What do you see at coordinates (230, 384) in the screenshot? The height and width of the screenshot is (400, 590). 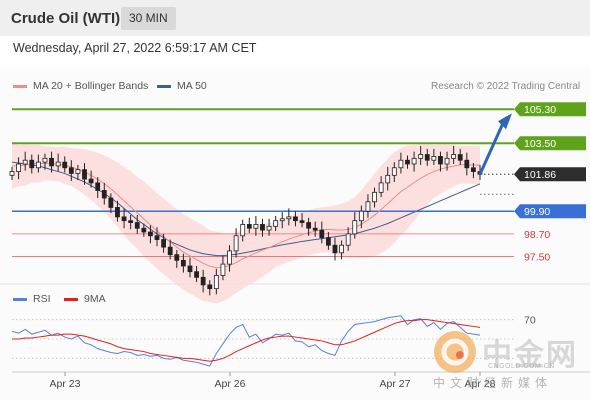 I see `x-tick-label: Apr 26` at bounding box center [230, 384].